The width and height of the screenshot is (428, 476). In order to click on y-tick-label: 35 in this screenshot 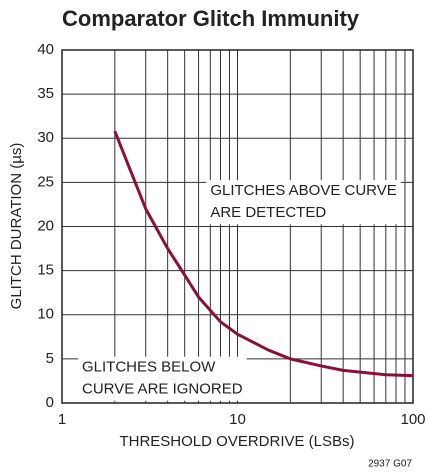, I will do `click(45, 93)`.